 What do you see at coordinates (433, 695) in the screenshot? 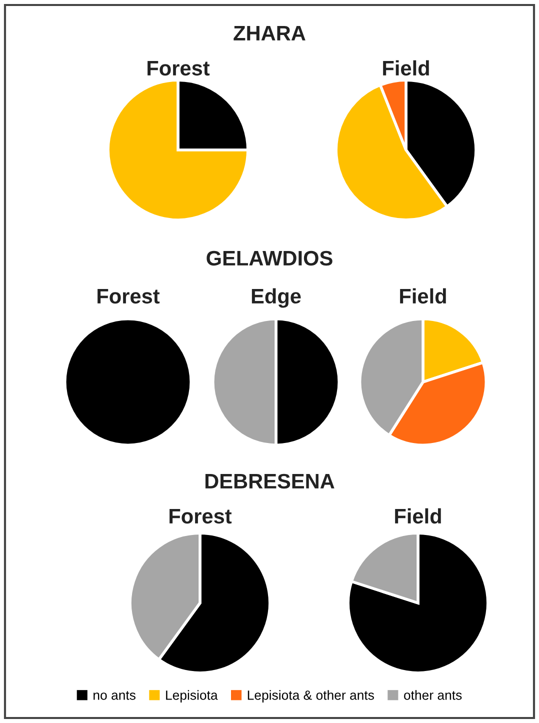
I see `legend-label: other ants` at bounding box center [433, 695].